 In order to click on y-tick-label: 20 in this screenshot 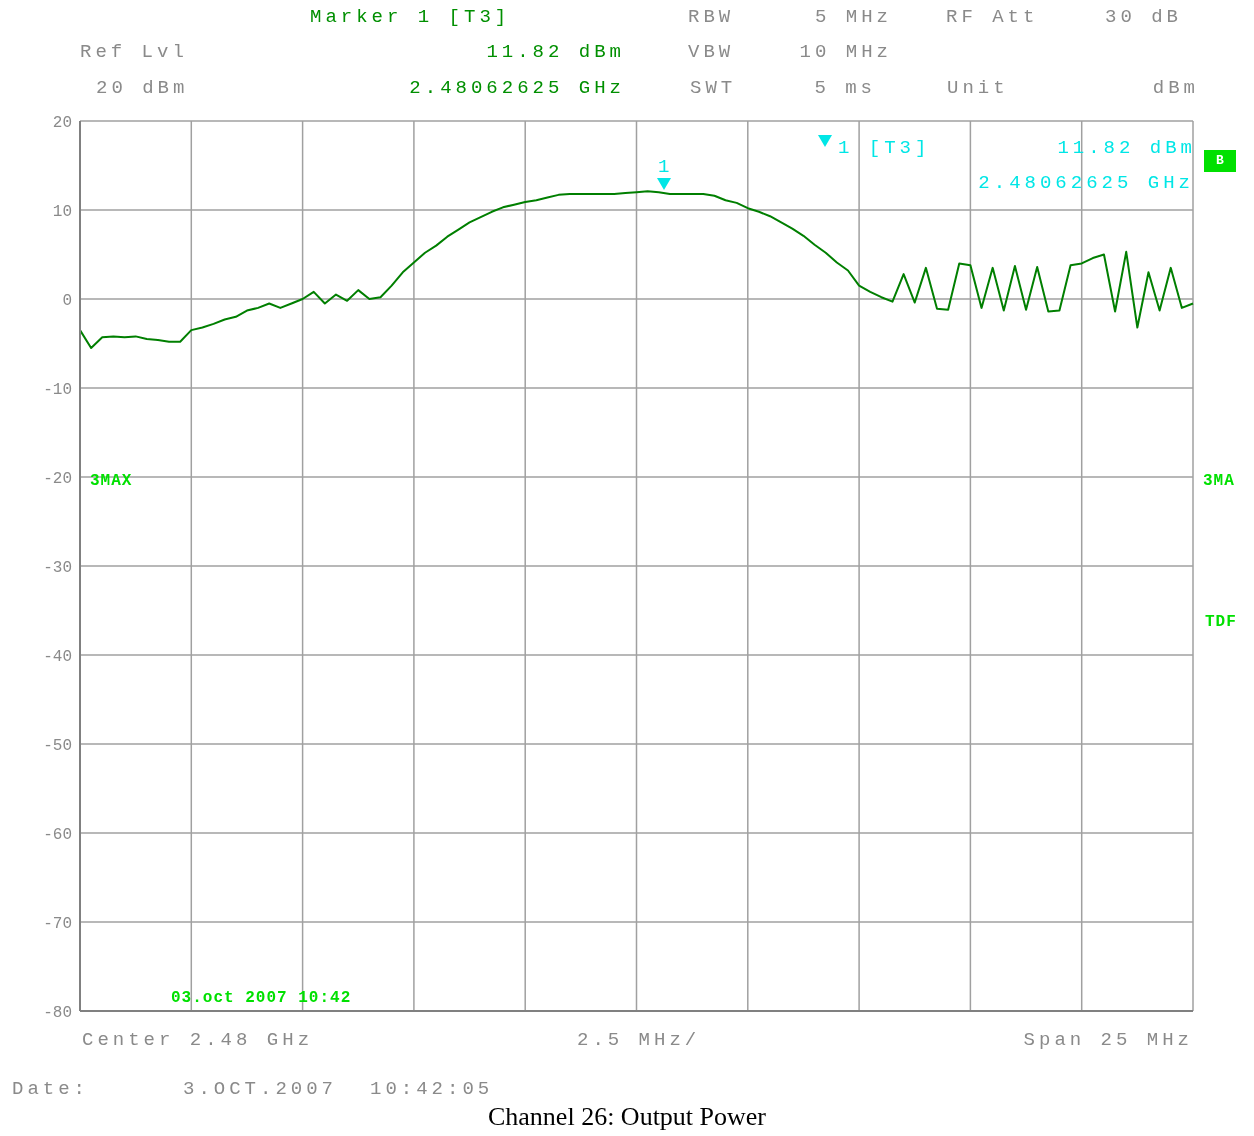, I will do `click(62, 122)`.